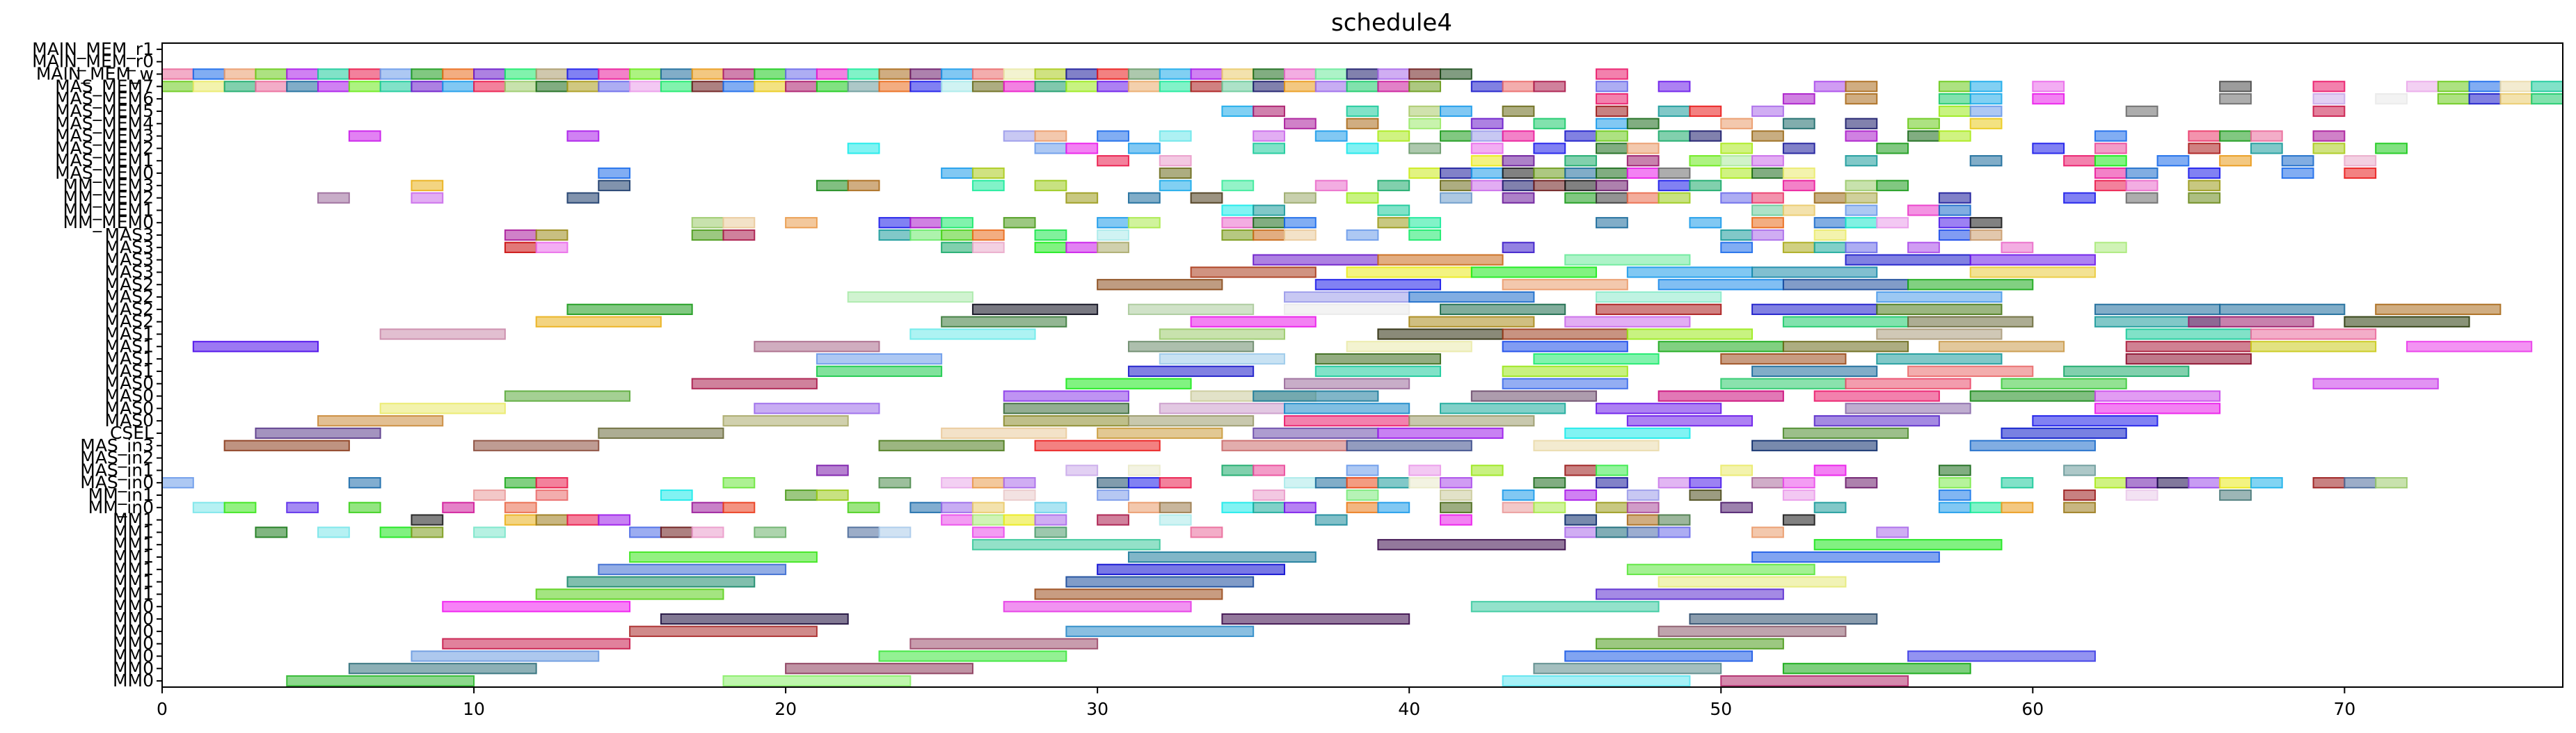 Image resolution: width=2576 pixels, height=733 pixels. Describe the element at coordinates (117, 458) in the screenshot. I see `y-tick-label: MAS_in2` at that location.